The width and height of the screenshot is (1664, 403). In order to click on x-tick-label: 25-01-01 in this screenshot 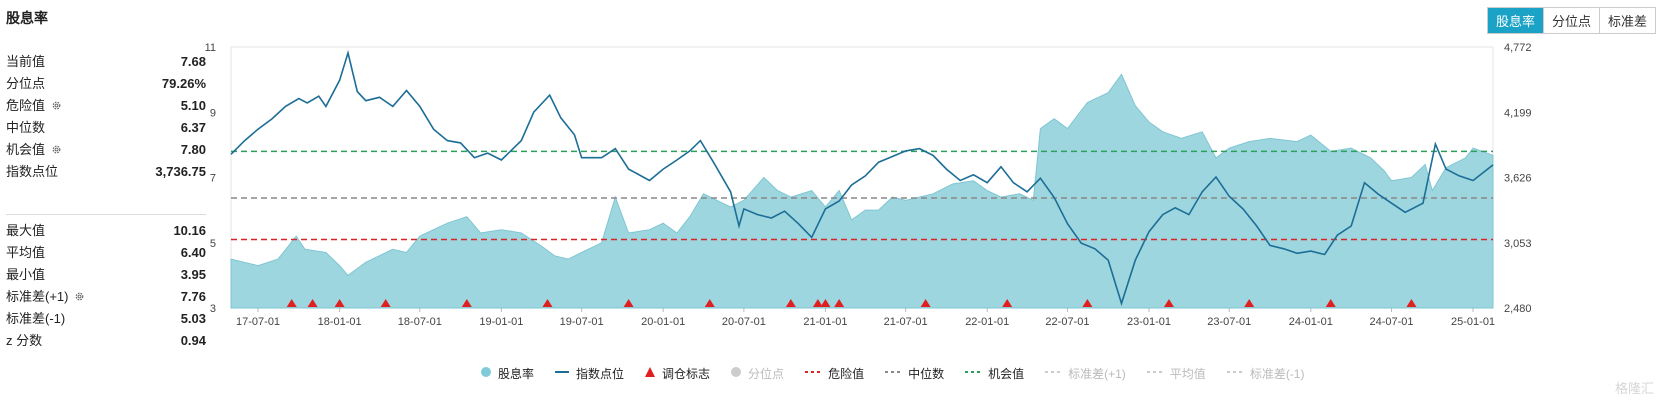, I will do `click(1473, 322)`.